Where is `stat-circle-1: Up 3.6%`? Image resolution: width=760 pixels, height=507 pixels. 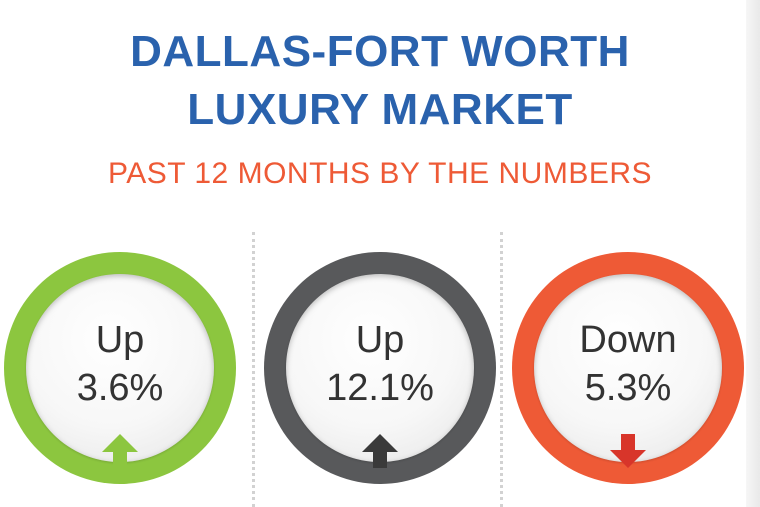 stat-circle-1: Up 3.6% is located at coordinates (120, 368).